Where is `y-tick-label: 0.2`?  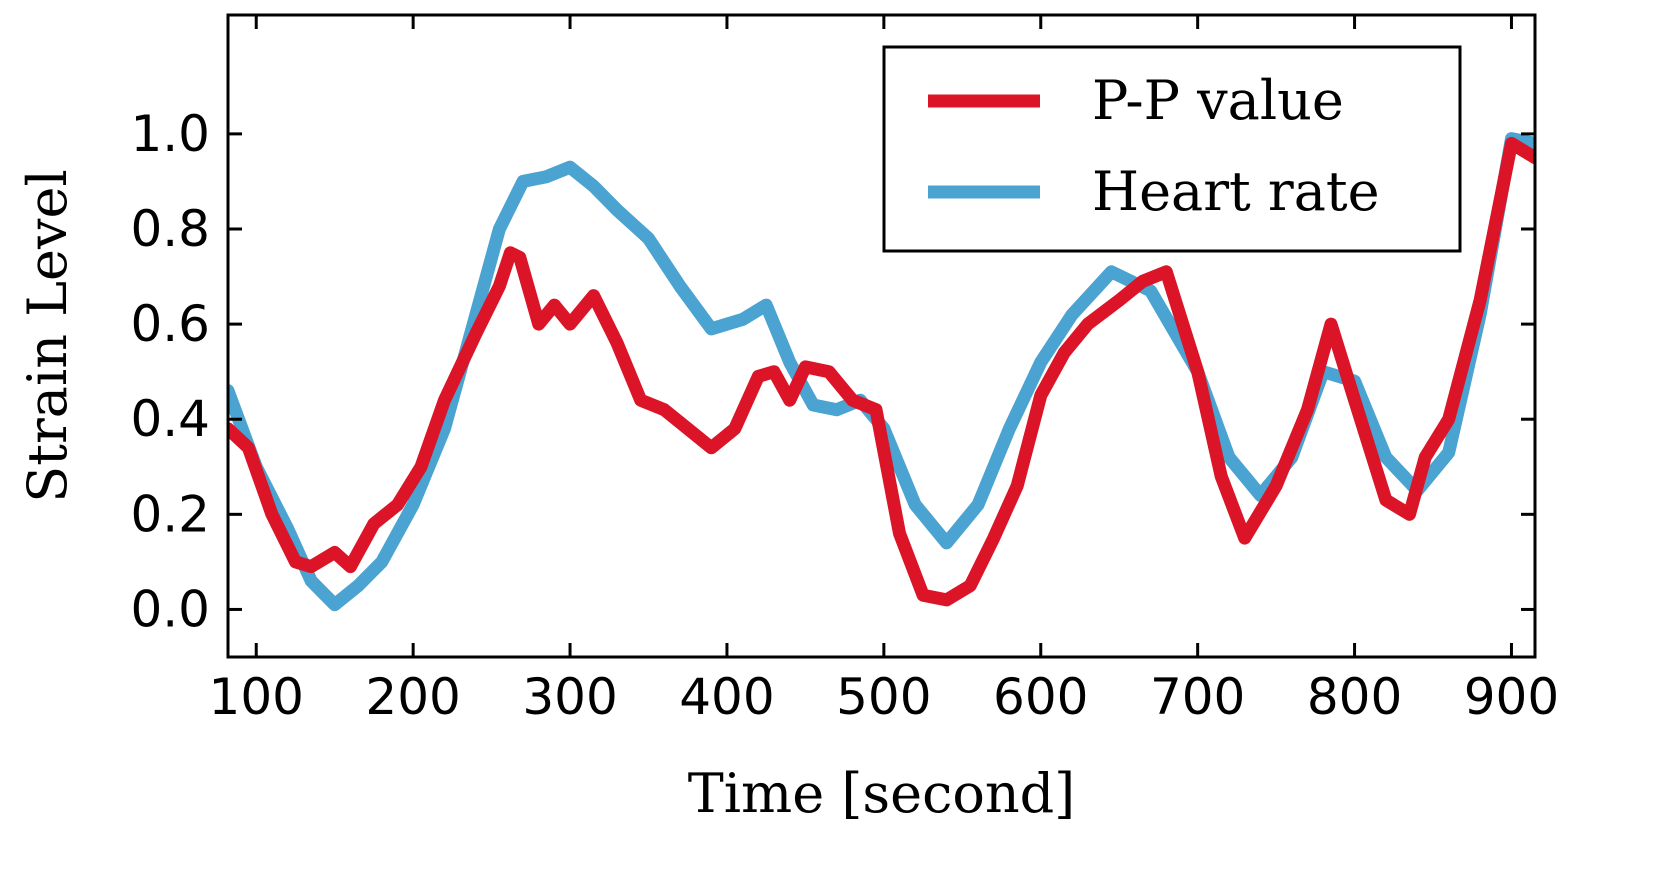 y-tick-label: 0.2 is located at coordinates (170, 514).